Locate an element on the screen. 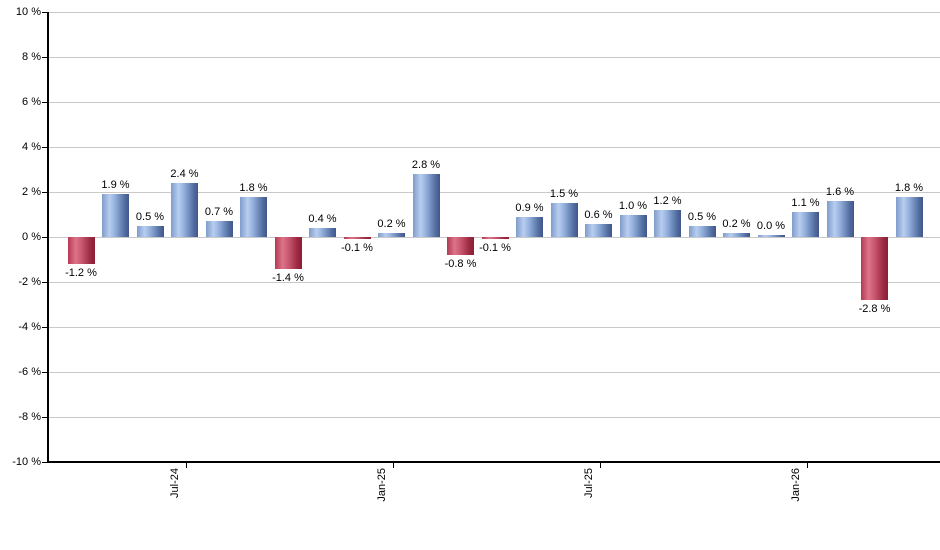 This screenshot has width=940, height=550. bar-value-label: 2.4 % is located at coordinates (184, 174).